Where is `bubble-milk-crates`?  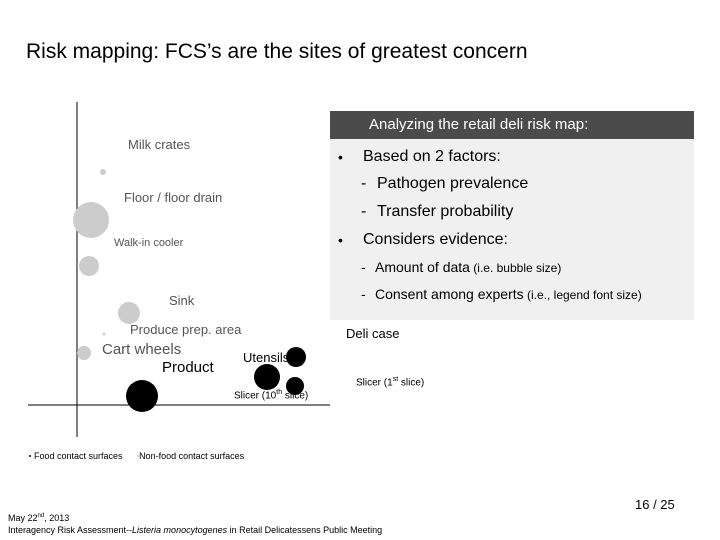 bubble-milk-crates is located at coordinates (103, 172).